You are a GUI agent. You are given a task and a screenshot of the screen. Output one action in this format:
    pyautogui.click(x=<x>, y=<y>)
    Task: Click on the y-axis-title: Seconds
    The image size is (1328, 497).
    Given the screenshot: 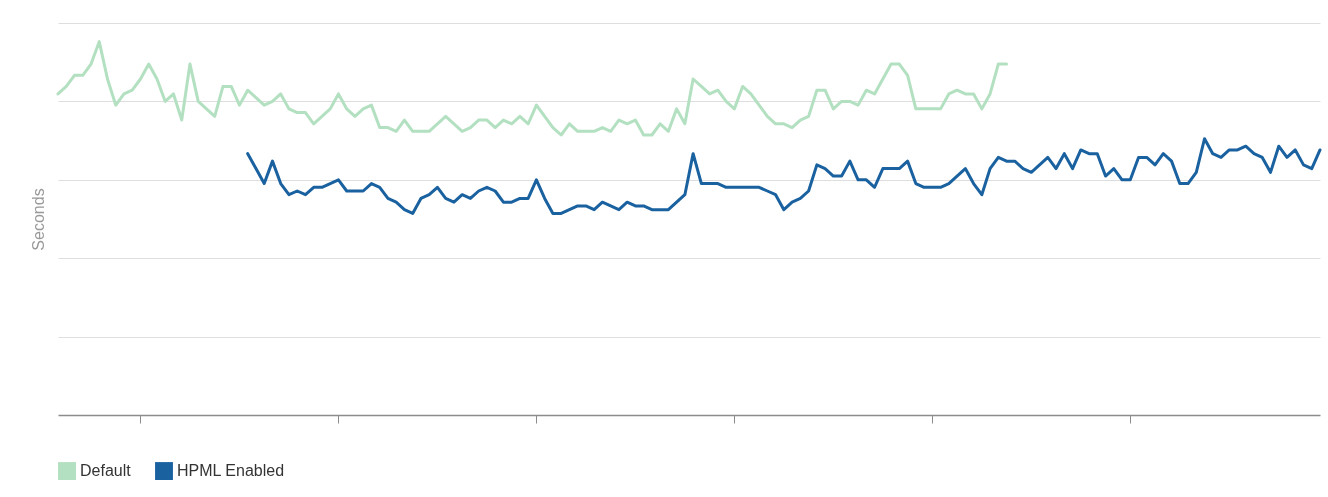 What is the action you would take?
    pyautogui.click(x=38, y=219)
    